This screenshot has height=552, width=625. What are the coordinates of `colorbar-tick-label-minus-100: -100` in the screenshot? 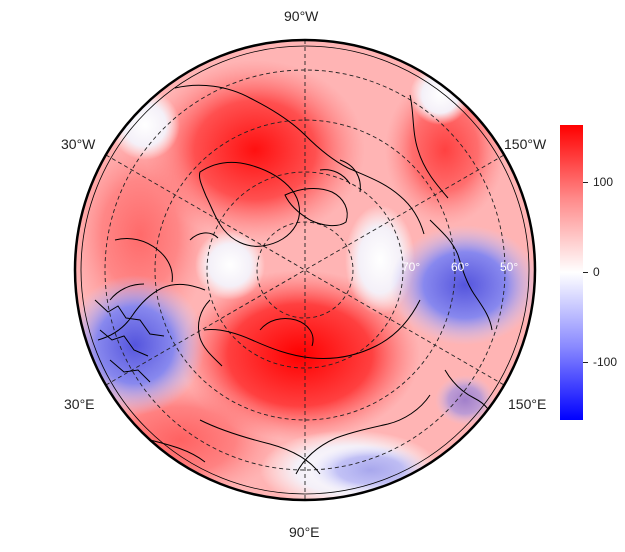 It's located at (605, 362).